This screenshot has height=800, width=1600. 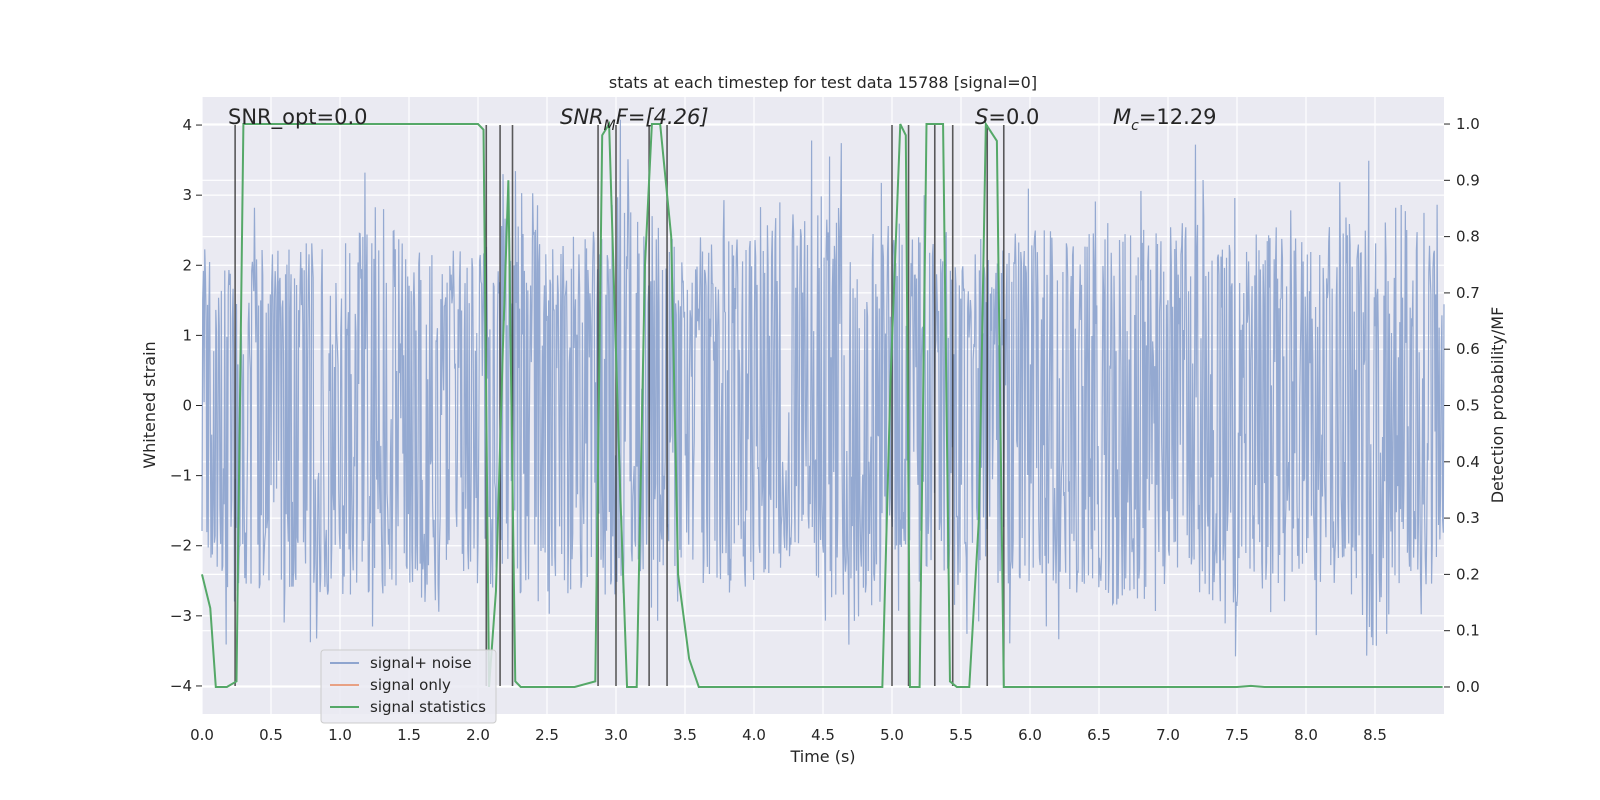 What do you see at coordinates (1135, 126) in the screenshot?
I see `annotation-mc-sub: c` at bounding box center [1135, 126].